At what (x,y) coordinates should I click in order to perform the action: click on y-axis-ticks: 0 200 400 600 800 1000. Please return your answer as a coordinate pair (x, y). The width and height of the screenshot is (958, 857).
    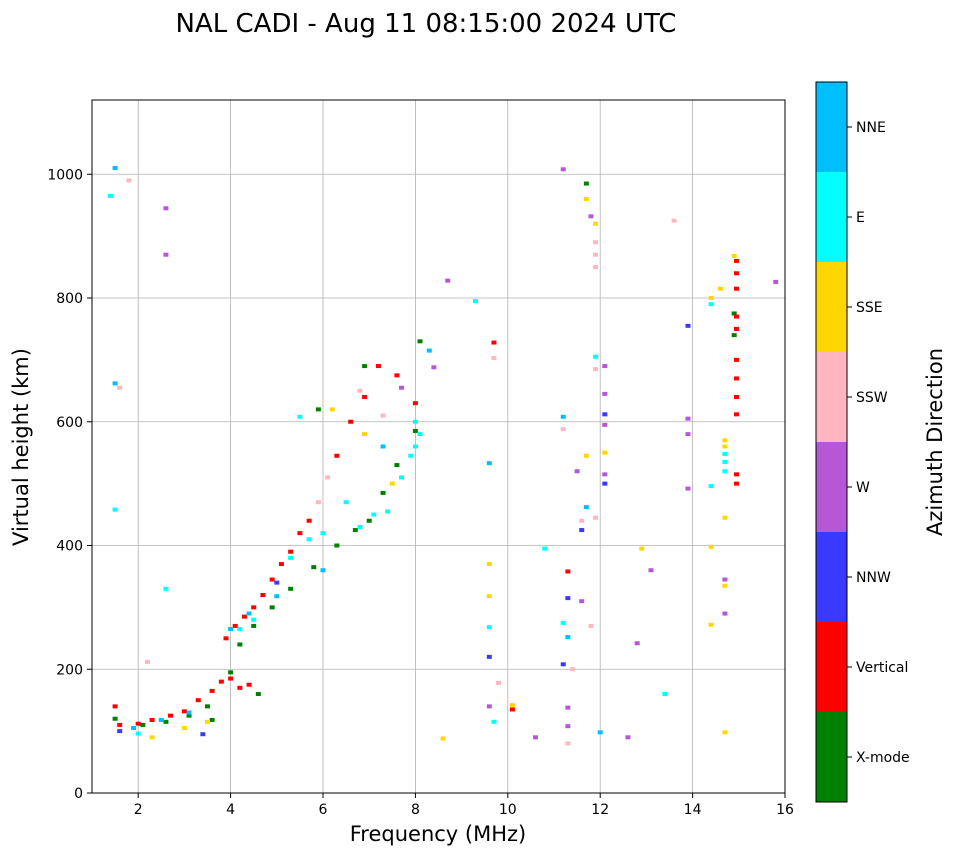
    Looking at the image, I should click on (69, 484).